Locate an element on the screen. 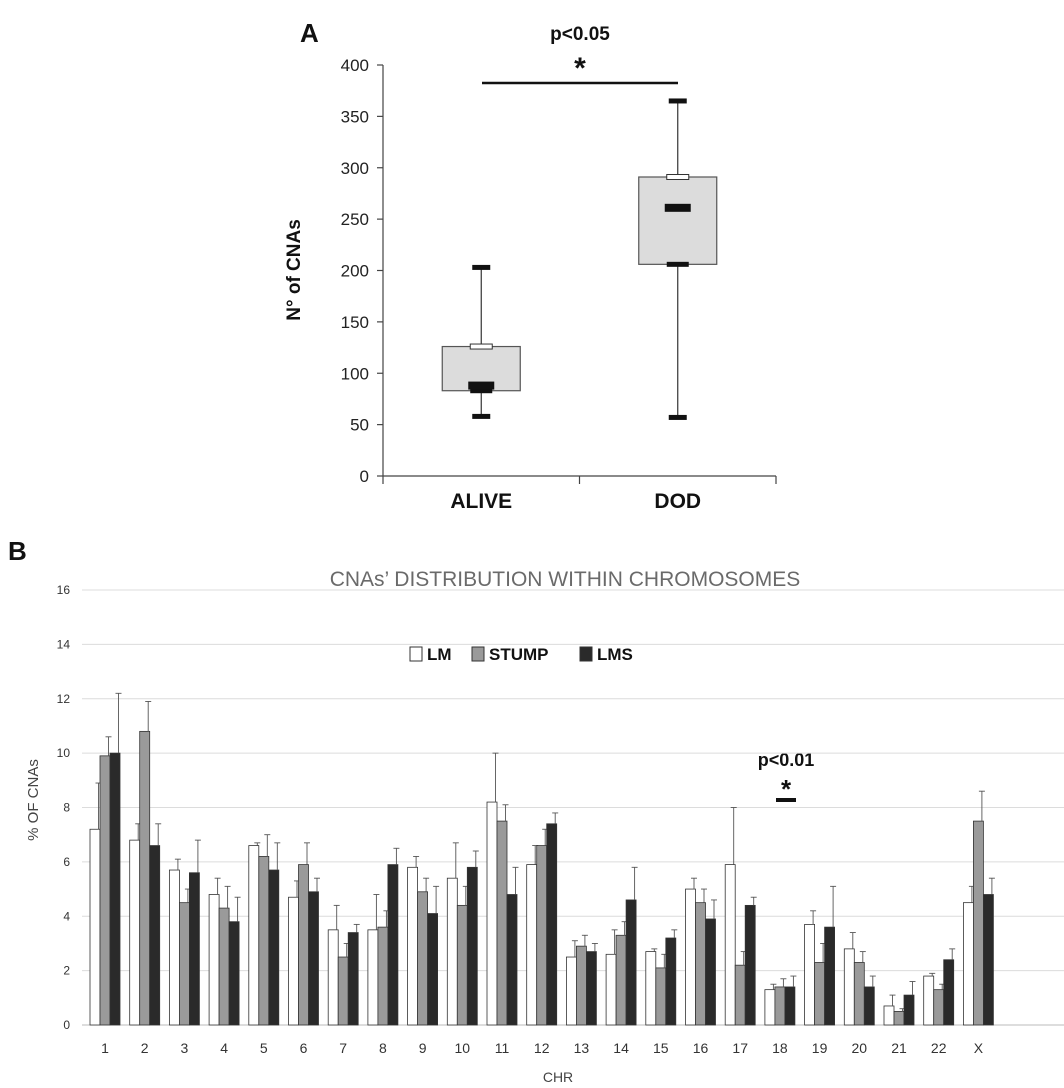  panel-b-title: CNAs’ DISTRIBUTION WITHIN CHROMOSOMES is located at coordinates (565, 579).